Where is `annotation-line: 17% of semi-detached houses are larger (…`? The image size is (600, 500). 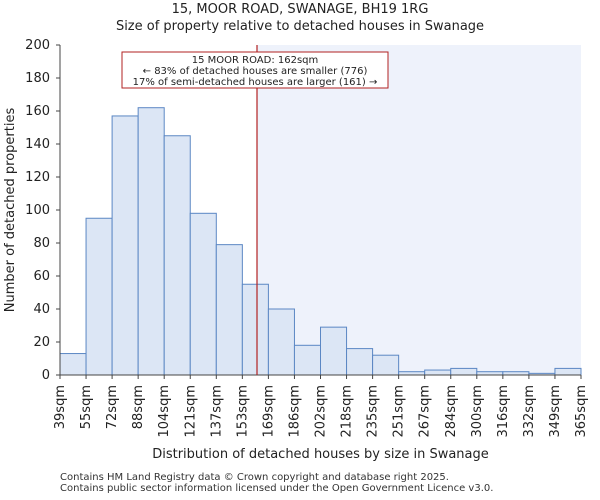 annotation-line: 17% of semi-detached houses are larger (… is located at coordinates (255, 82).